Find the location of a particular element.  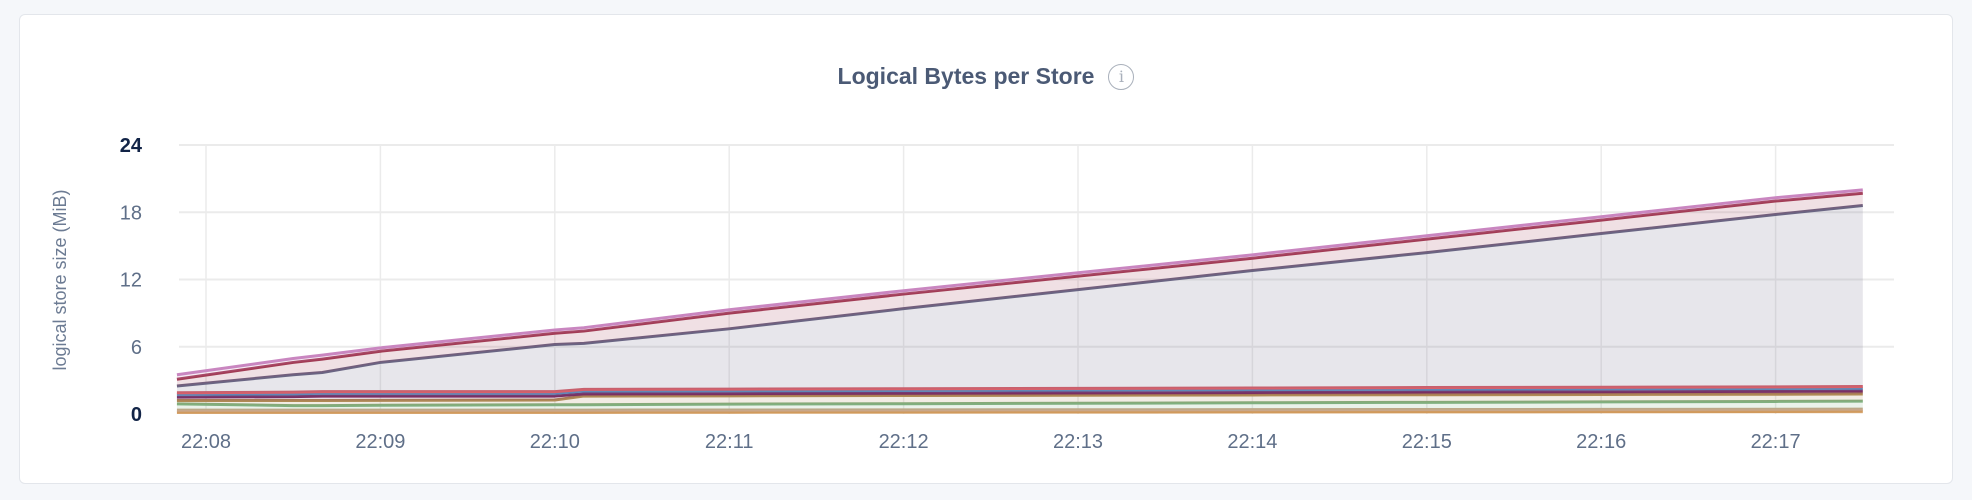

x-tick-label: 22:08 is located at coordinates (206, 442).